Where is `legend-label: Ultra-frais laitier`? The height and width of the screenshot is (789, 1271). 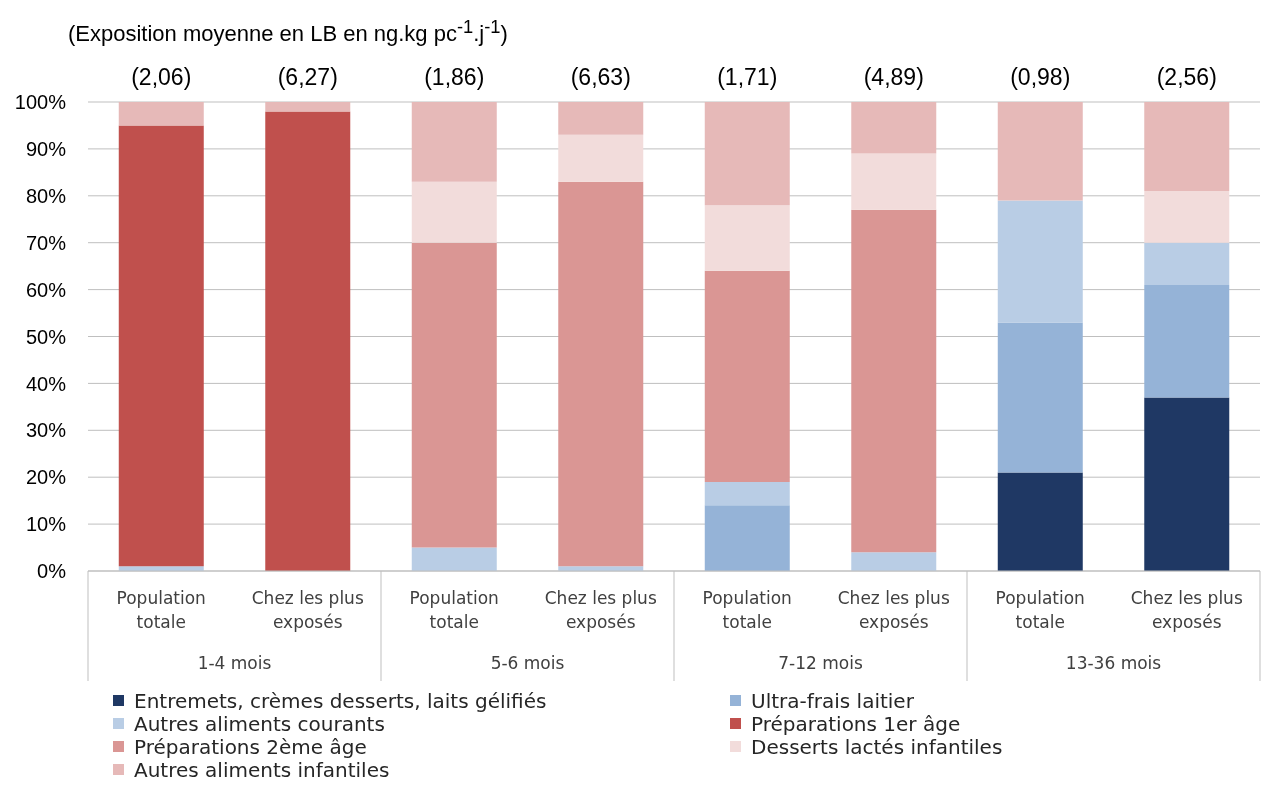 legend-label: Ultra-frais laitier is located at coordinates (832, 700).